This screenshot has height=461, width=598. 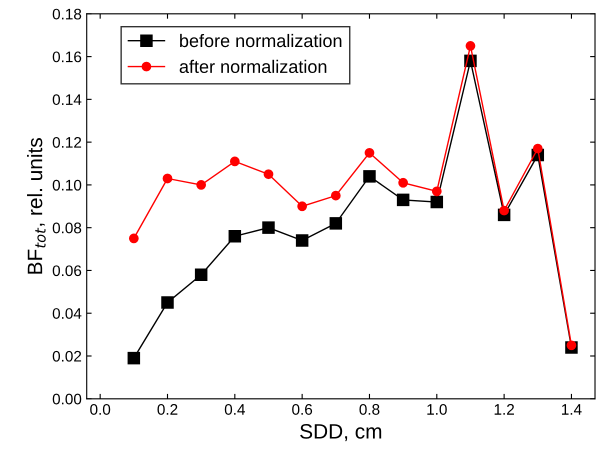 I want to click on y-tick-label: 0.18, so click(x=67, y=14).